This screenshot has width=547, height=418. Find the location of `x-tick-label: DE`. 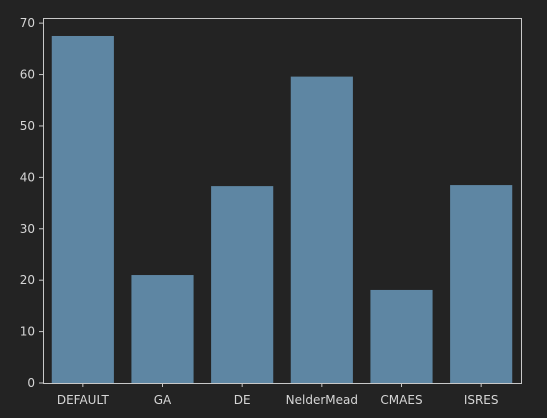

x-tick-label: DE is located at coordinates (242, 400).